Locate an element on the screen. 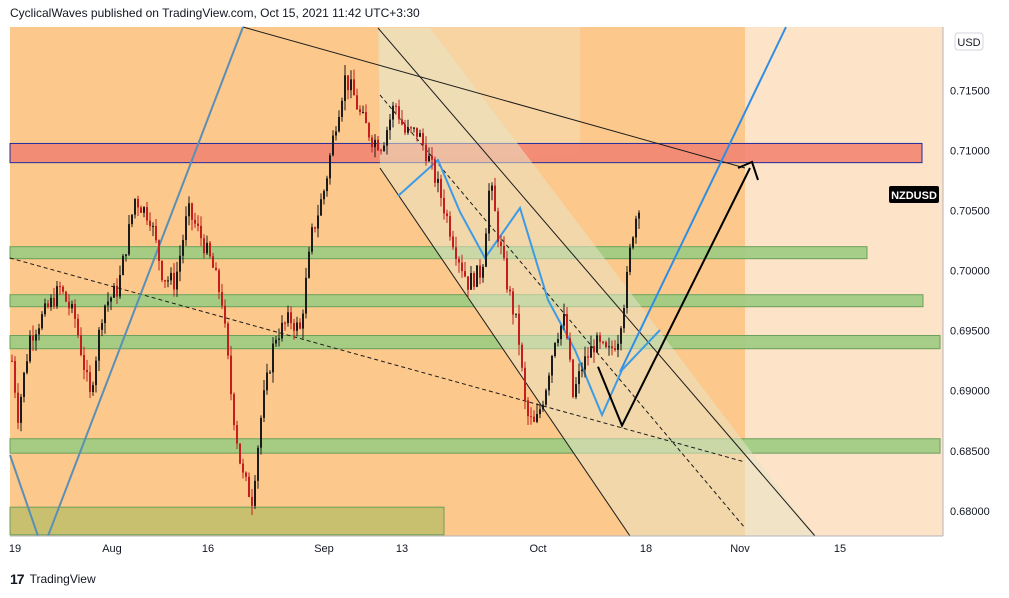 Image resolution: width=1009 pixels, height=598 pixels. projection-path is located at coordinates (674, 297).